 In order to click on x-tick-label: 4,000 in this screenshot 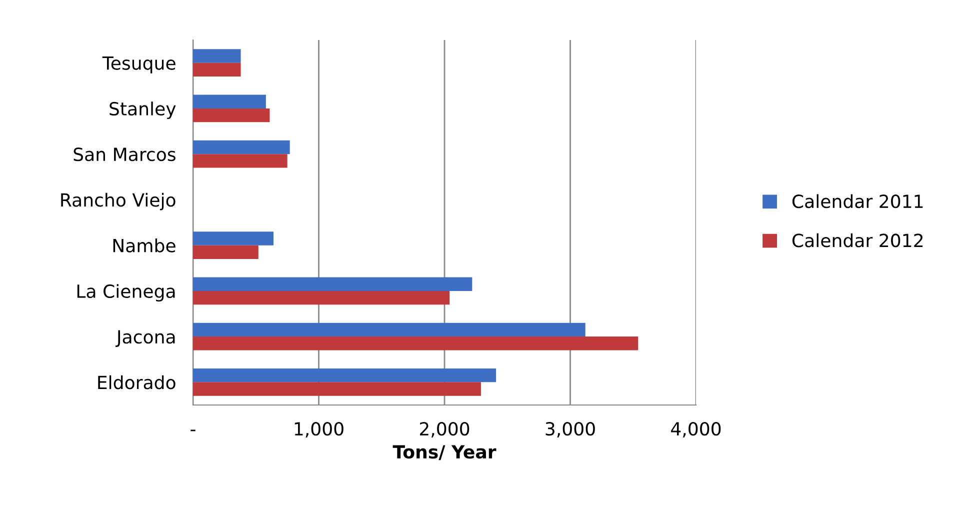, I will do `click(696, 430)`.